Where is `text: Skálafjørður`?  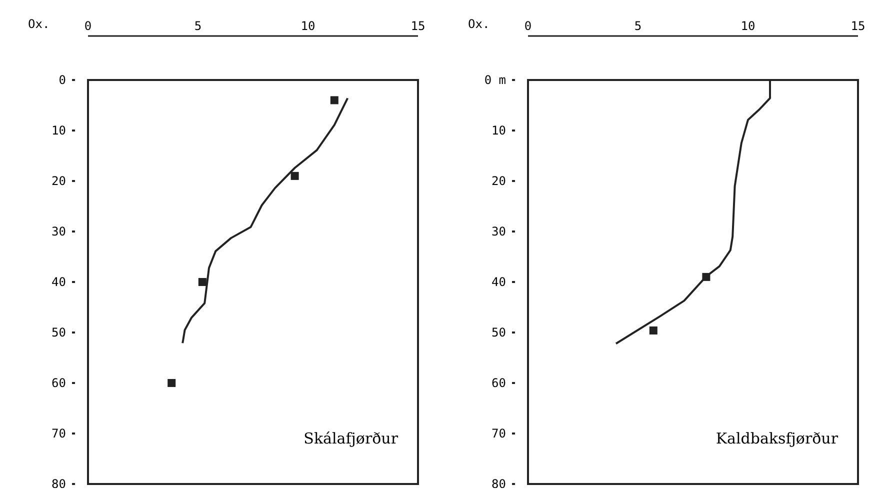
text: Skálafjørður is located at coordinates (351, 439).